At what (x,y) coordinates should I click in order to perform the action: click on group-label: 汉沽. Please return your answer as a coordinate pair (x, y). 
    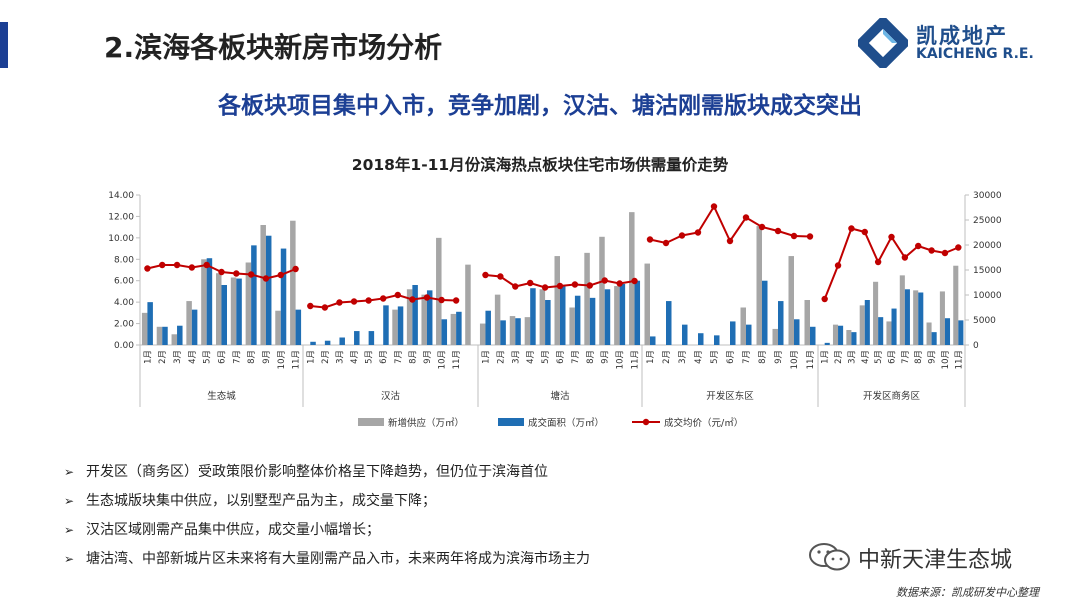
    Looking at the image, I should click on (391, 396).